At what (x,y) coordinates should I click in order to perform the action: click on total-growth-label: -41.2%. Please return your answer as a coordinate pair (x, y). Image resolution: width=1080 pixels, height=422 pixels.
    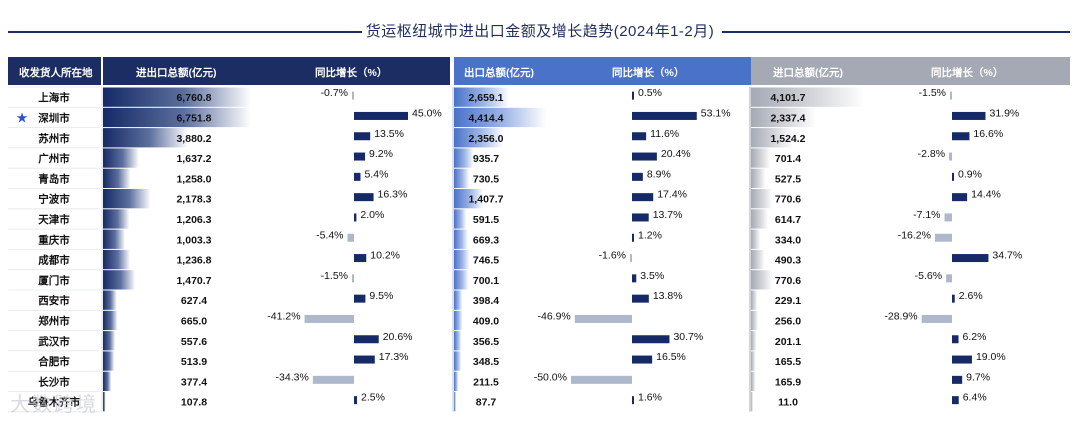
    Looking at the image, I should click on (283, 316).